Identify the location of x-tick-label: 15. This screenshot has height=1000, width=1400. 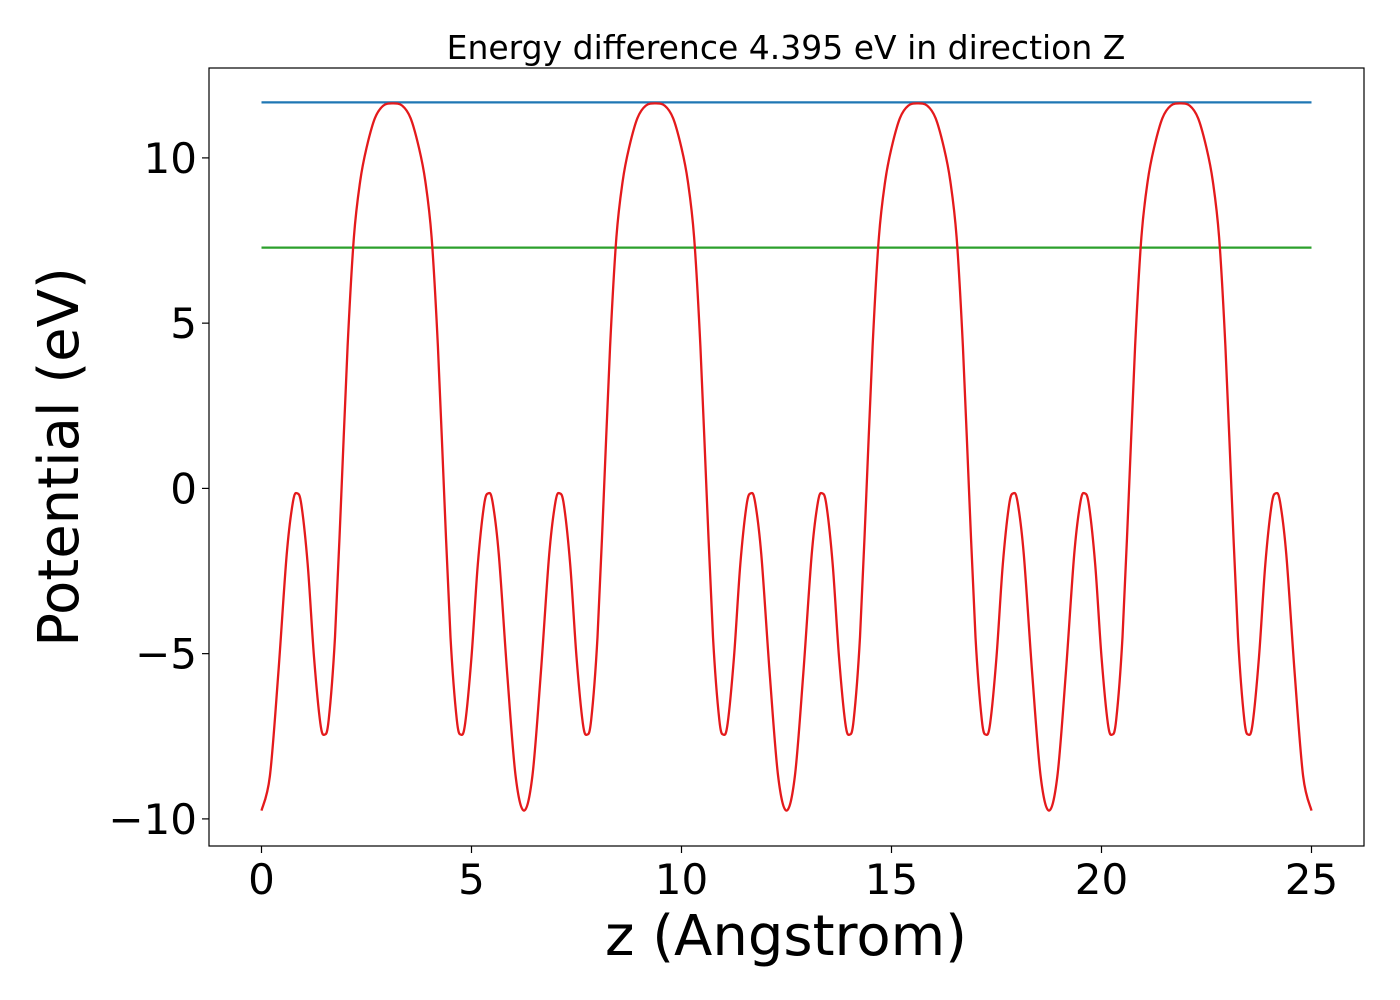
(891, 879).